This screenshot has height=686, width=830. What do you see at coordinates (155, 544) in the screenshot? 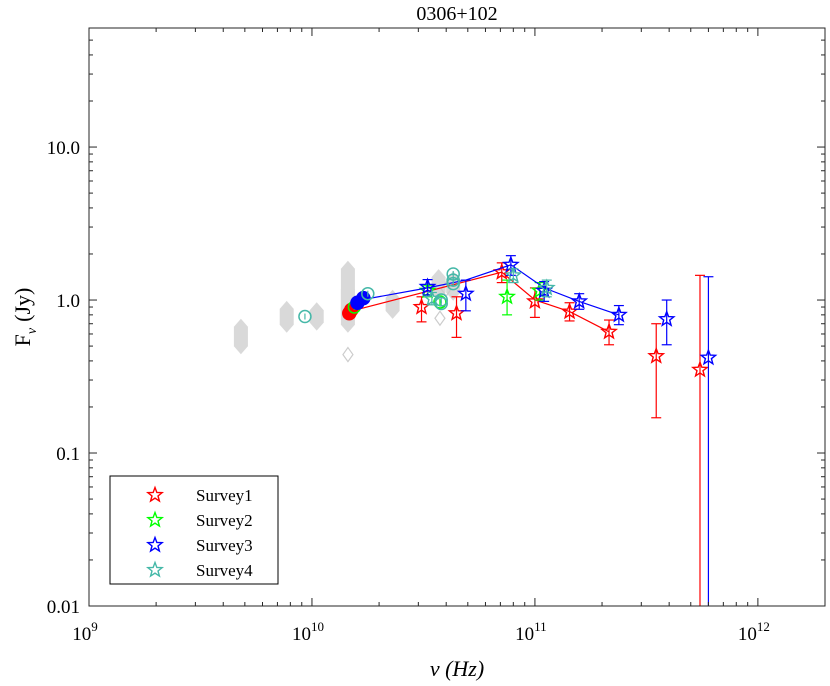
I see `legend-marker-survey3` at bounding box center [155, 544].